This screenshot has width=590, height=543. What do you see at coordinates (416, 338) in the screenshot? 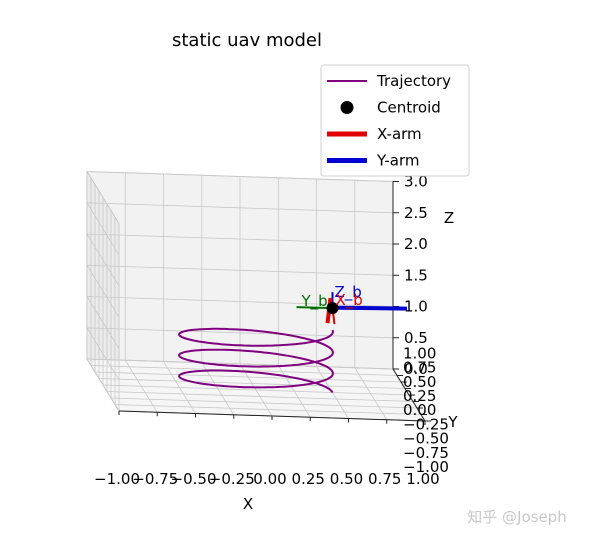
I see `z-tick-label: 0.5` at bounding box center [416, 338].